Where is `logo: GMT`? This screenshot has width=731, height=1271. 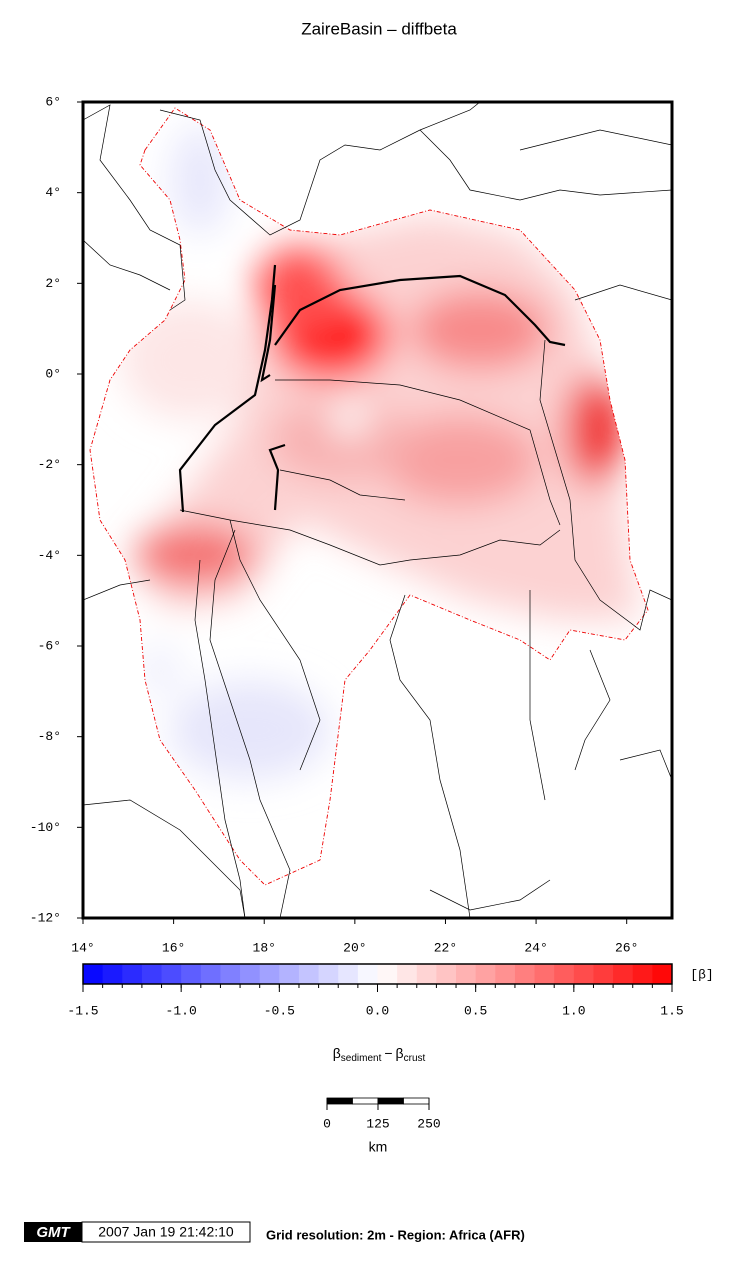 logo: GMT is located at coordinates (53, 1232).